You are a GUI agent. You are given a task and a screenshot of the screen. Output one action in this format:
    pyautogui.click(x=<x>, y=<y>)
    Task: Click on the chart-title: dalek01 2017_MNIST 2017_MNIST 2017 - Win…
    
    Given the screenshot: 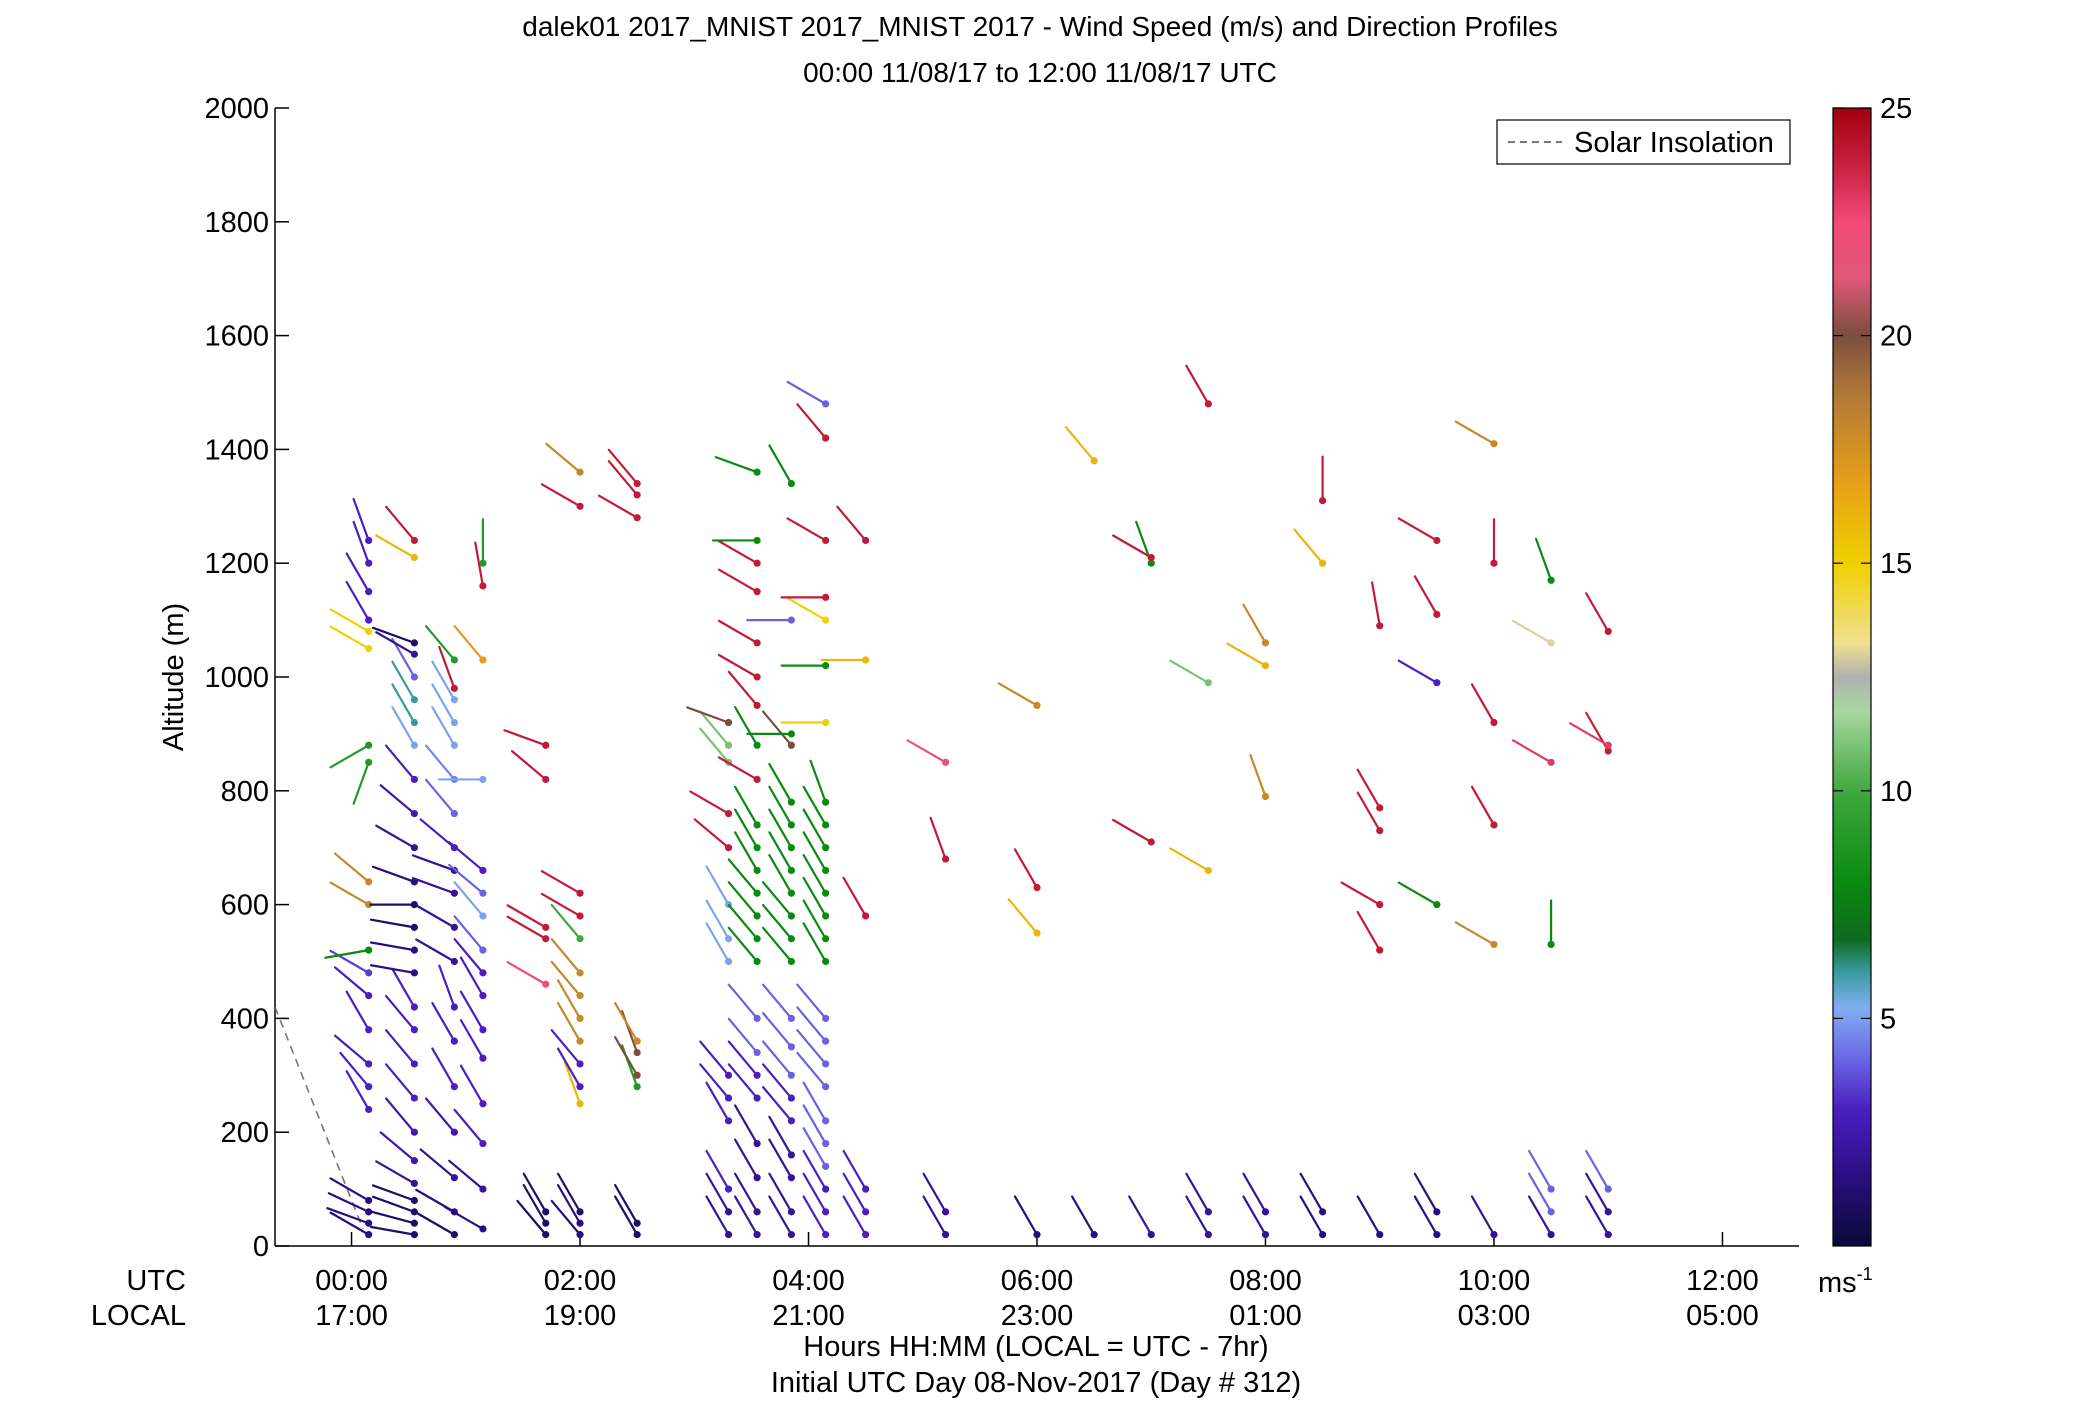 What is the action you would take?
    pyautogui.click(x=1039, y=26)
    